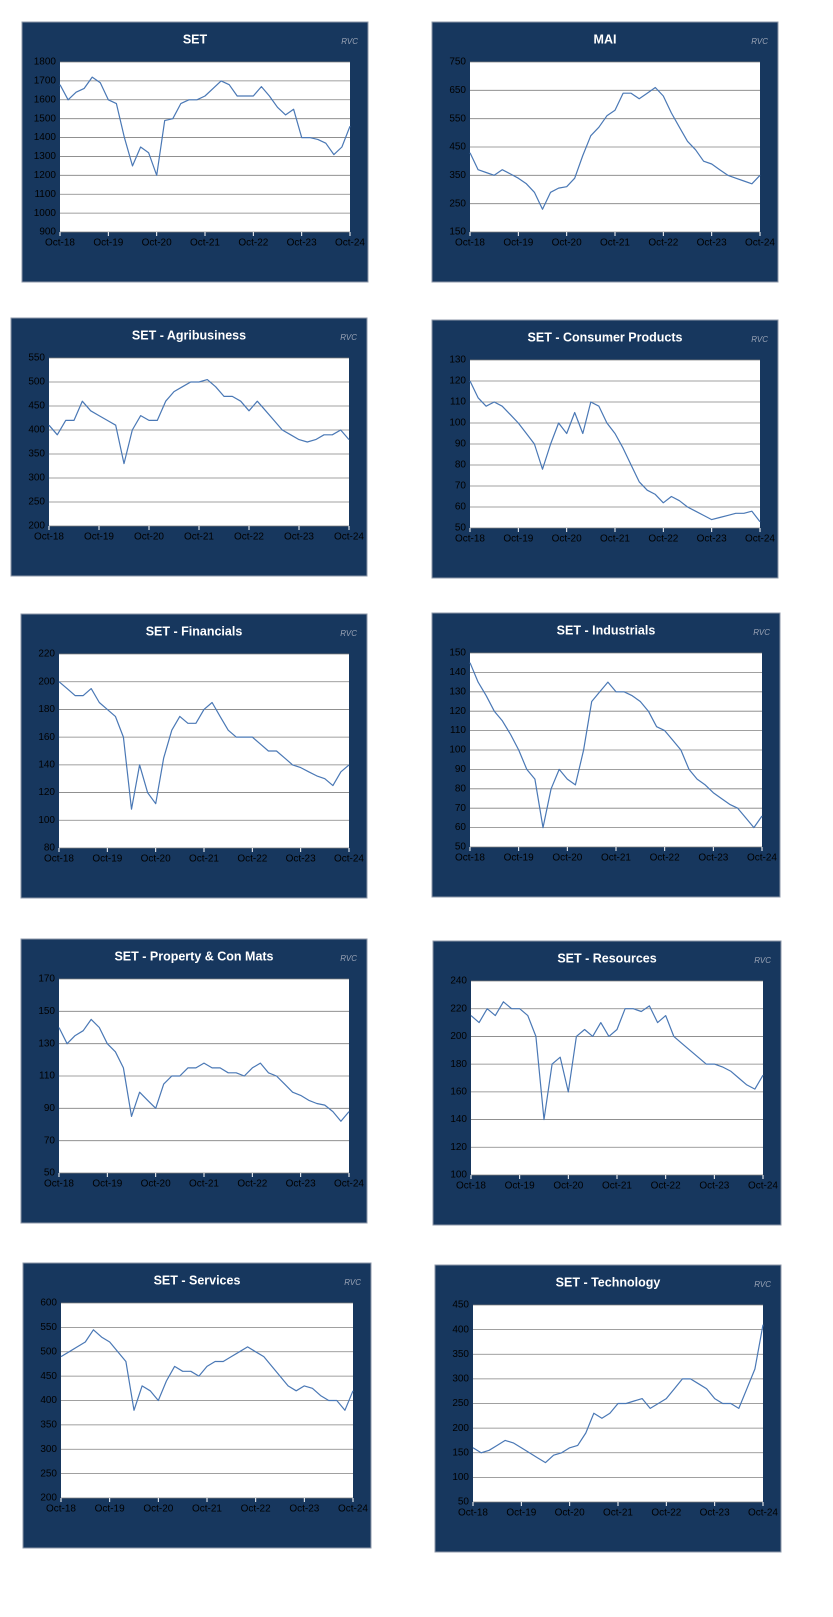 The width and height of the screenshot is (833, 1617). I want to click on y-tick-label: 1600, so click(45, 99).